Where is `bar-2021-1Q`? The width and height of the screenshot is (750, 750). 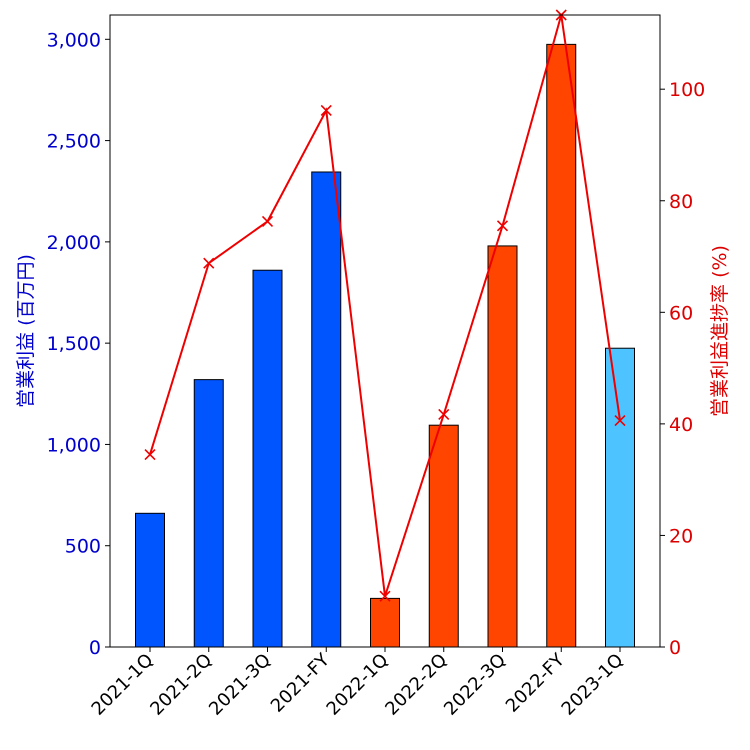
bar-2021-1Q is located at coordinates (150, 580).